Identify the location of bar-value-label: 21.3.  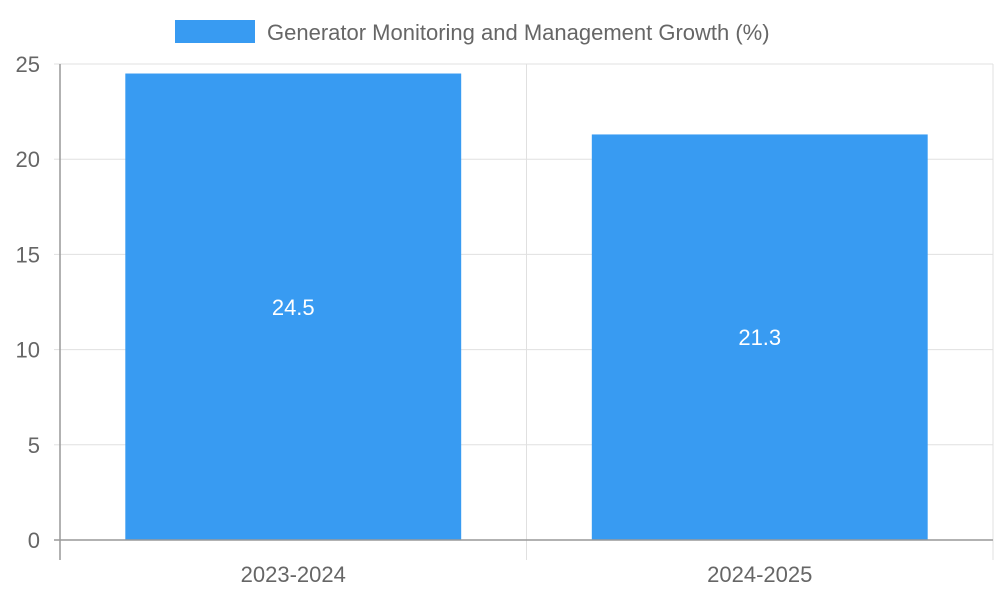
(759, 337).